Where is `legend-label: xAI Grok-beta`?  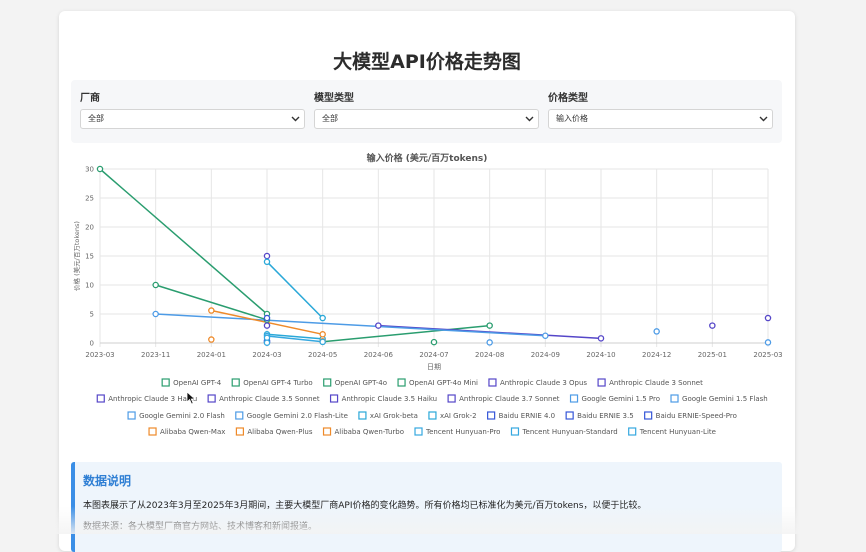 legend-label: xAI Grok-beta is located at coordinates (394, 416).